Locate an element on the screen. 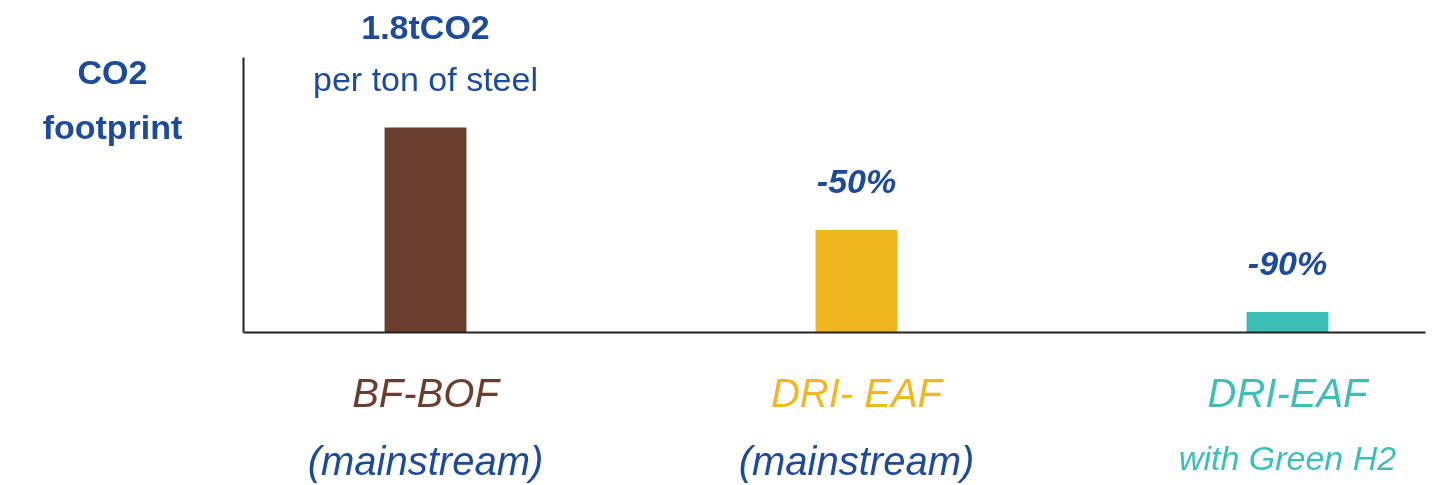 The width and height of the screenshot is (1444, 485). data-label: 1.8tCO2 per ton of steel is located at coordinates (425, 52).